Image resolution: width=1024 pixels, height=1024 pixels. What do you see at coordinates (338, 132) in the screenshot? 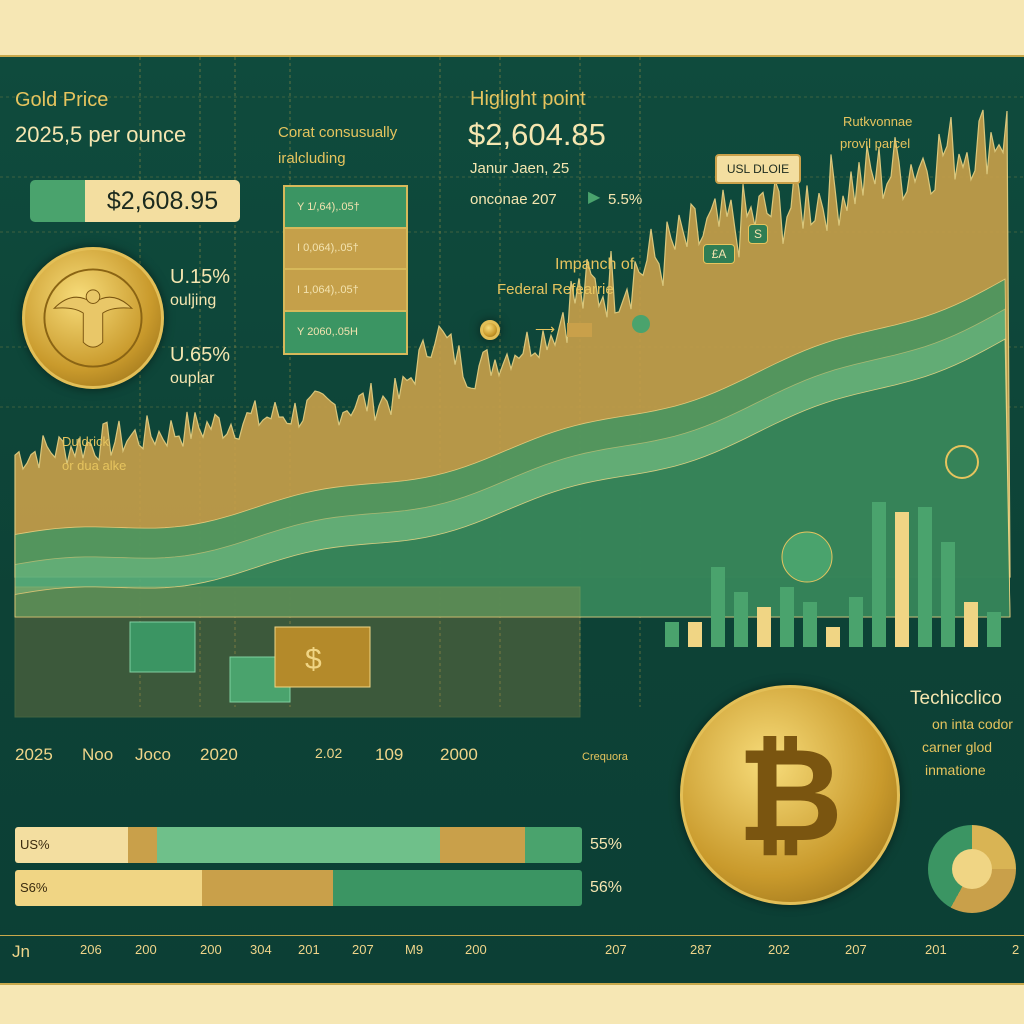
I see `note-line-1: Corat consusually` at bounding box center [338, 132].